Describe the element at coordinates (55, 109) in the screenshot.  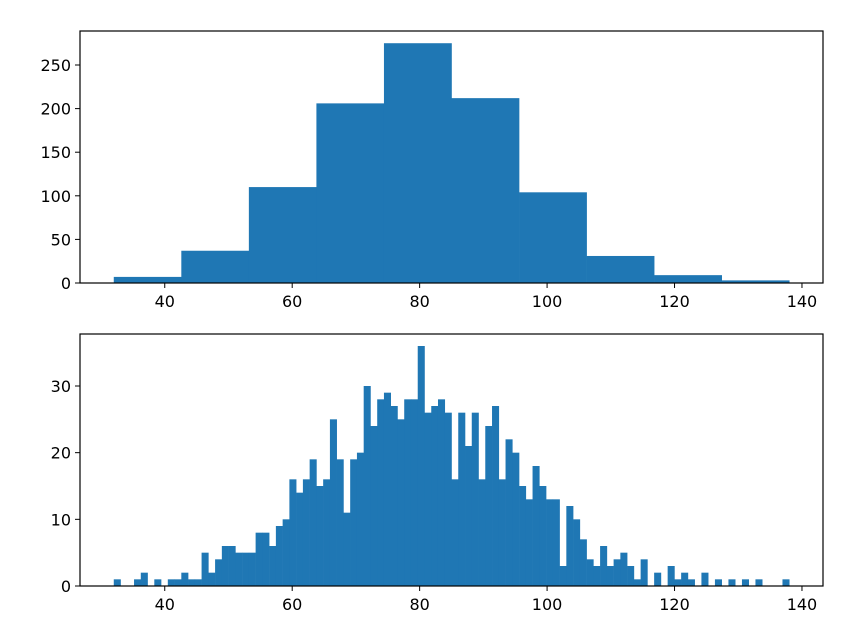
I see `y-tick-label: 200` at that location.